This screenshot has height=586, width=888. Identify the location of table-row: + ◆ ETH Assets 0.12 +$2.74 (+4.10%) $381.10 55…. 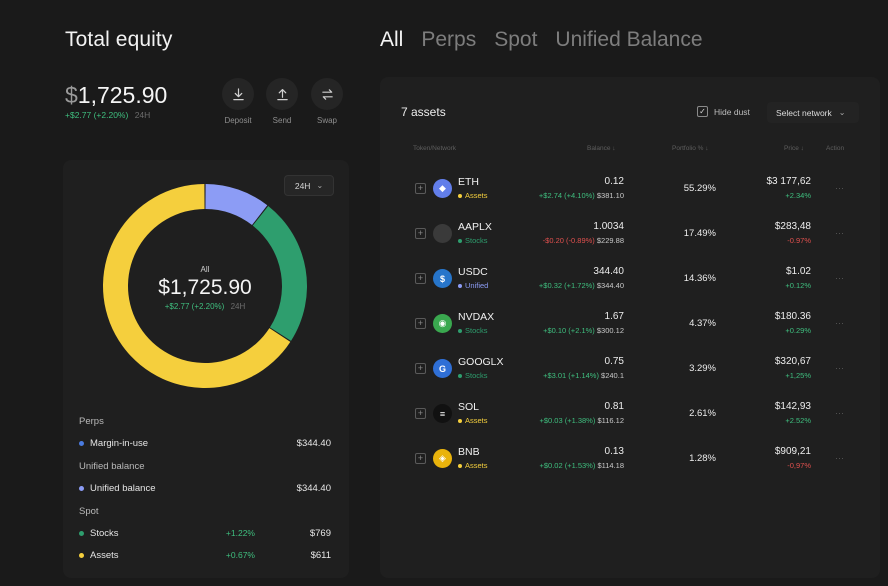
(630, 193).